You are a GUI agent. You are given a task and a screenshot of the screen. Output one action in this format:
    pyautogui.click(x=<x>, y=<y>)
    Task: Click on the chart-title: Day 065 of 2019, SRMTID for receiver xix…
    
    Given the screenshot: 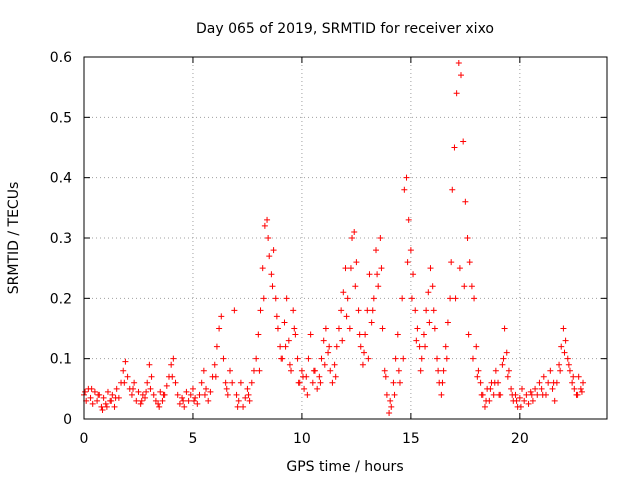 What is the action you would take?
    pyautogui.click(x=345, y=29)
    